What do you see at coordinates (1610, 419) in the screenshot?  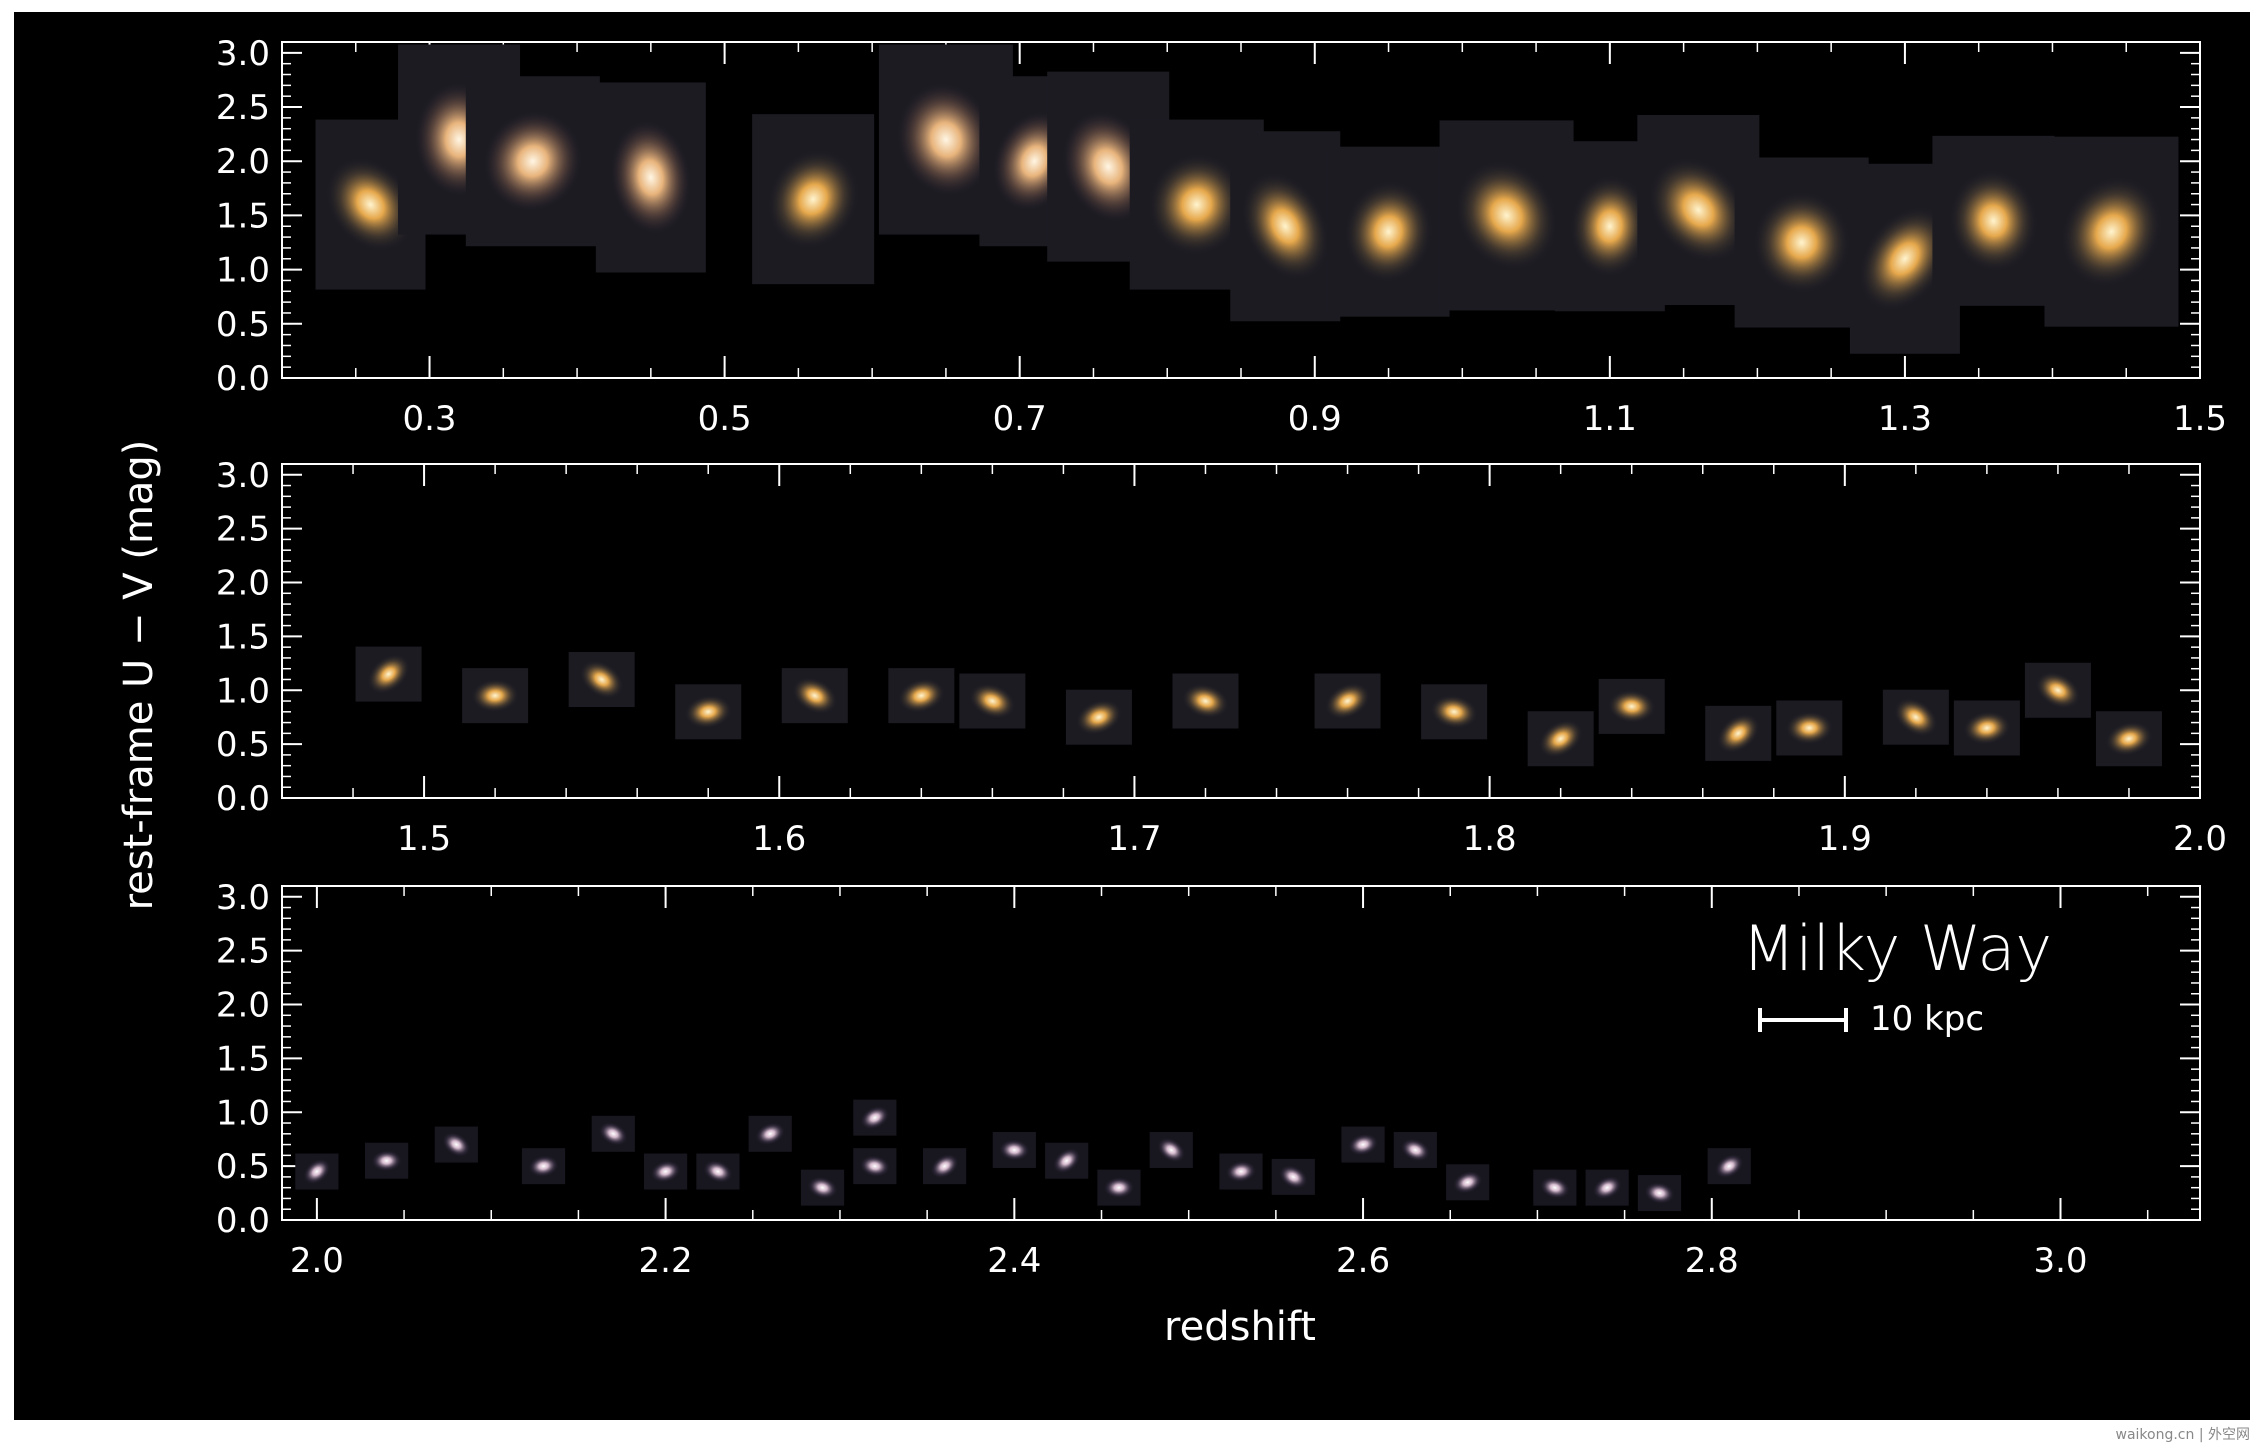 I see `x-tick-label: 1.1` at bounding box center [1610, 419].